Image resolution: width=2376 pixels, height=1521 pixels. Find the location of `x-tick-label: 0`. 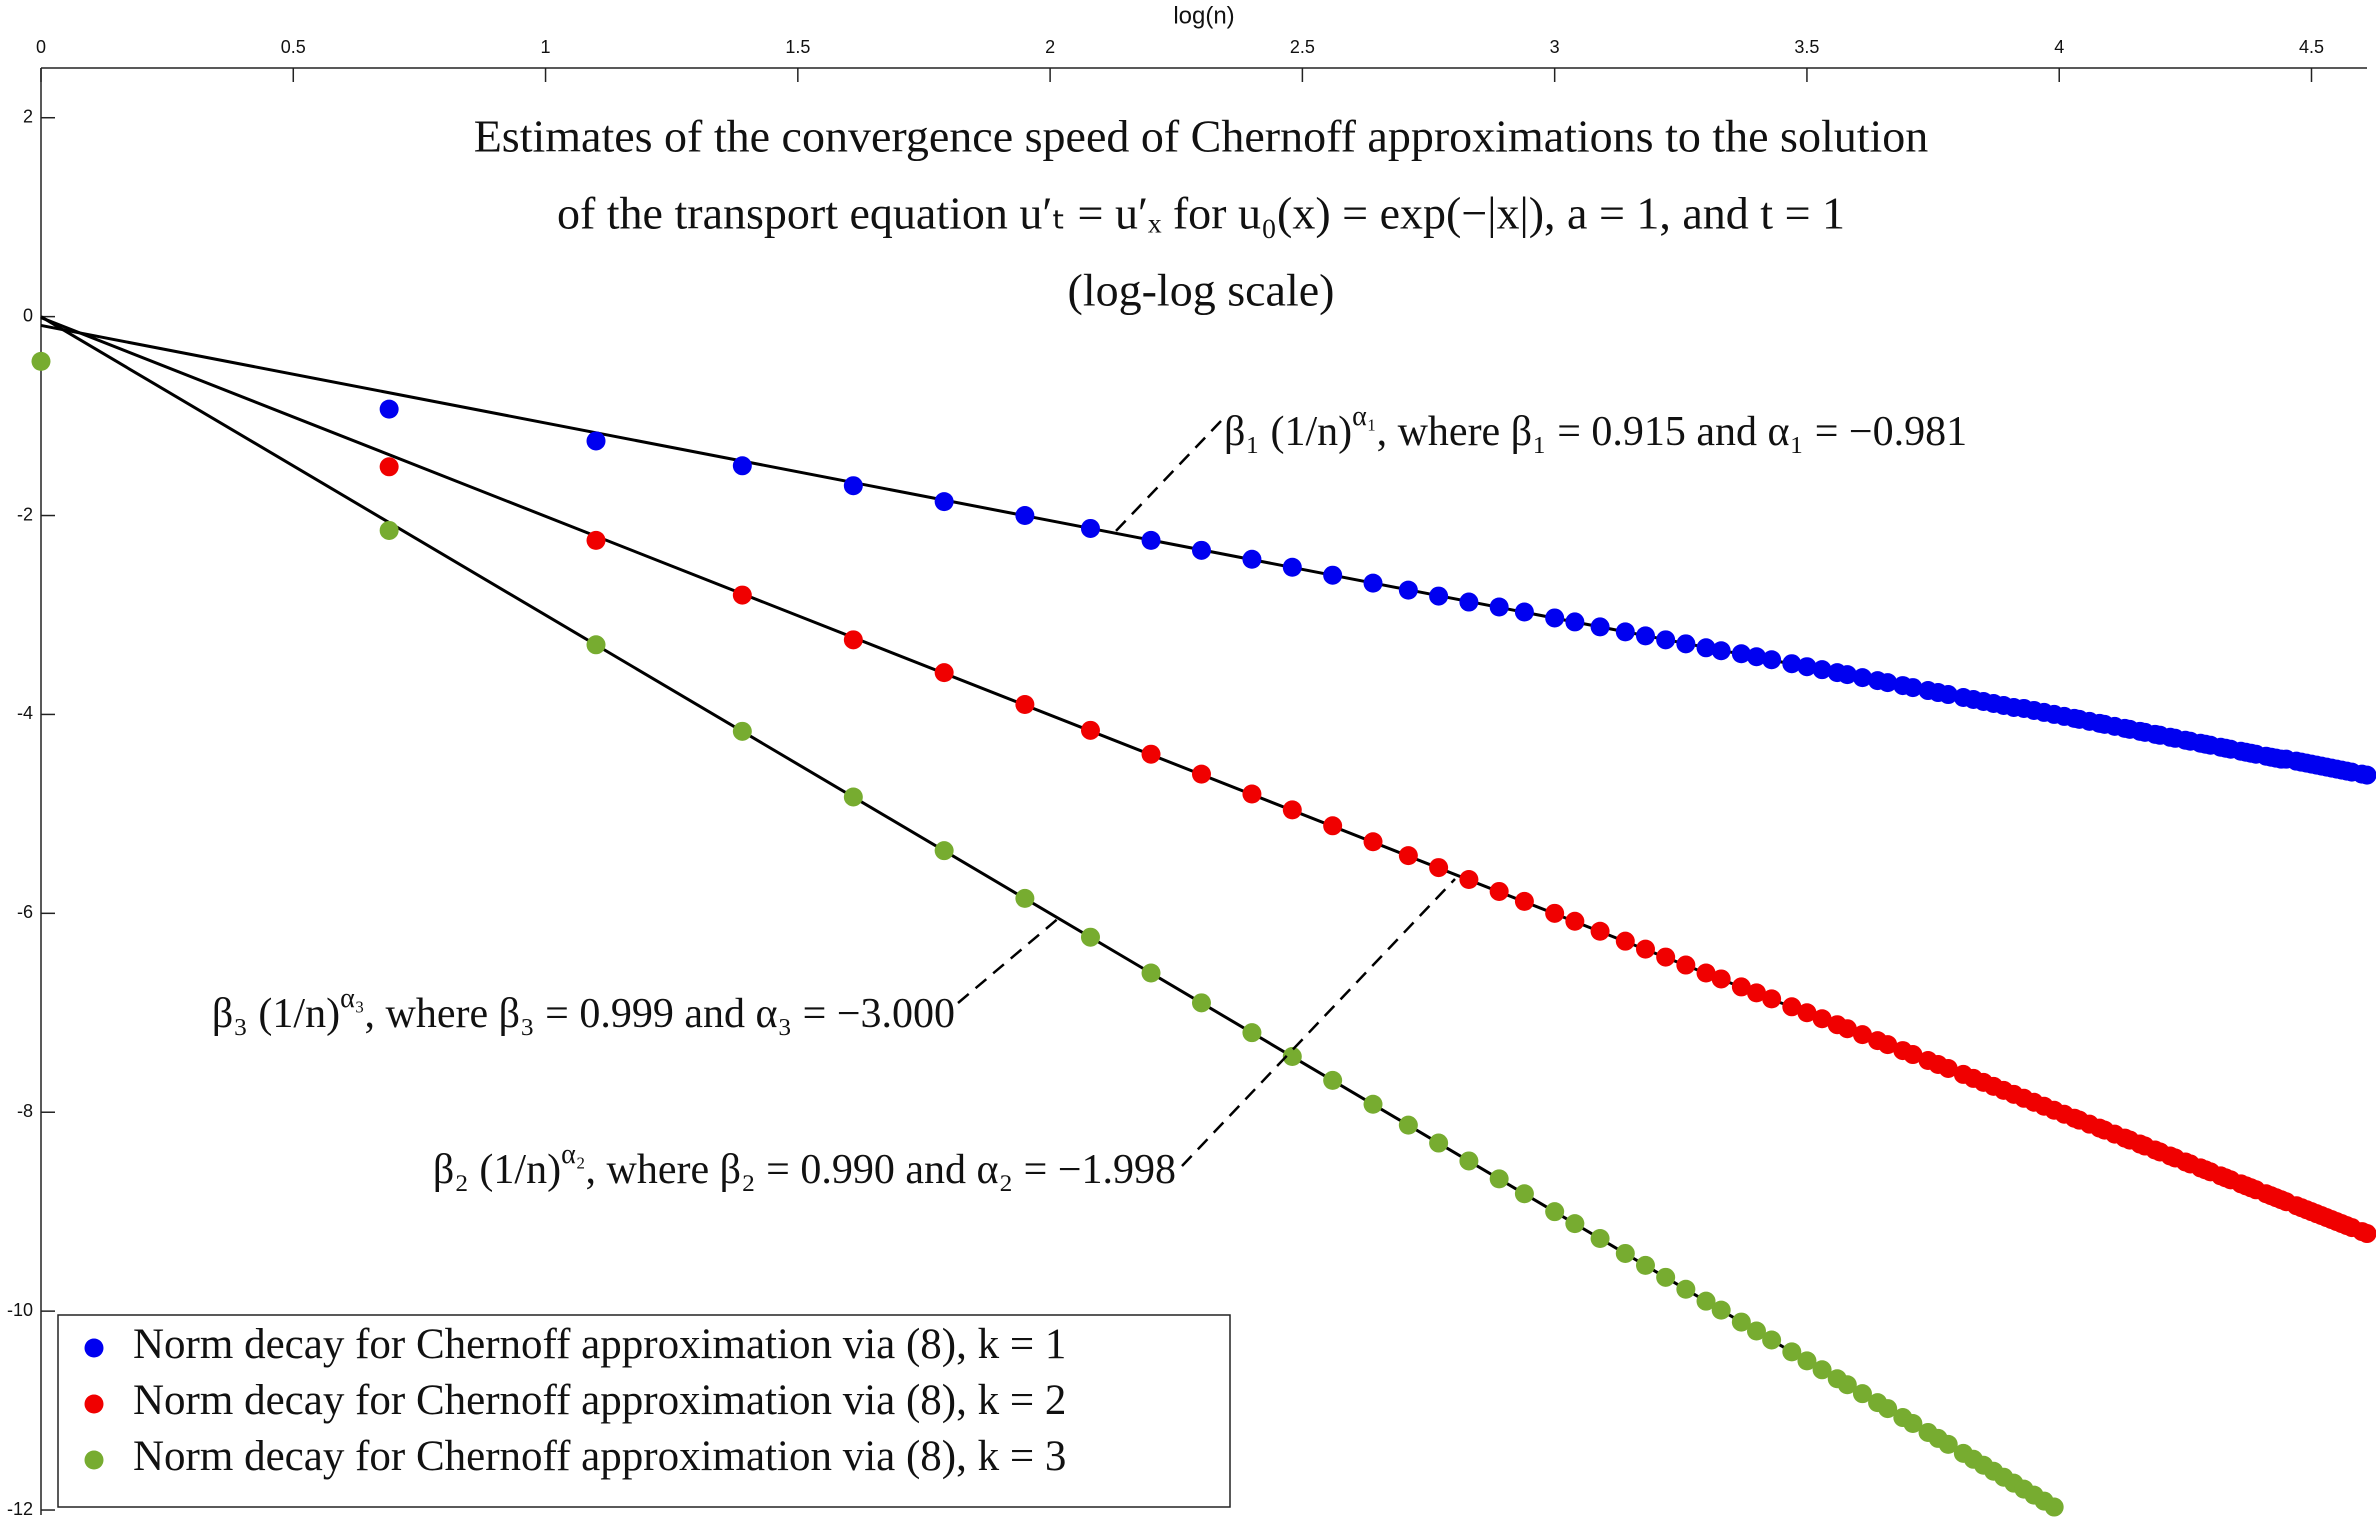

x-tick-label: 0 is located at coordinates (41, 47).